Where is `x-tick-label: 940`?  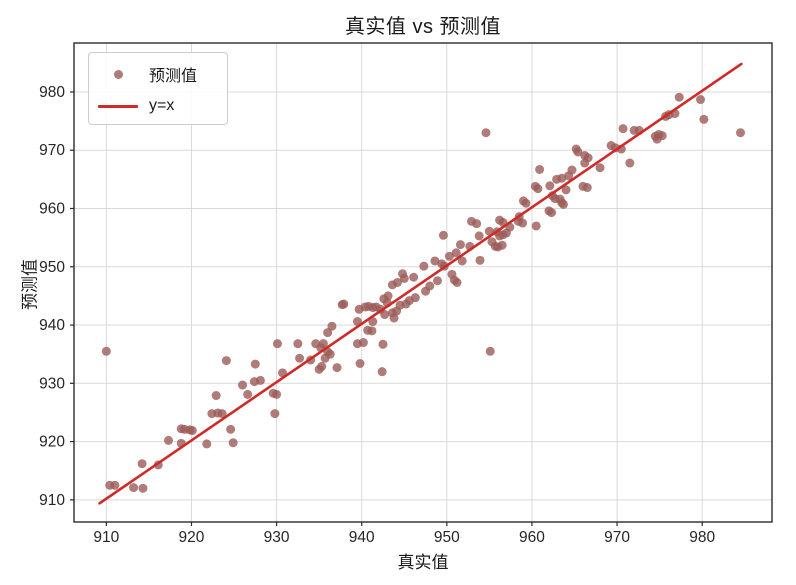 x-tick-label: 940 is located at coordinates (362, 537).